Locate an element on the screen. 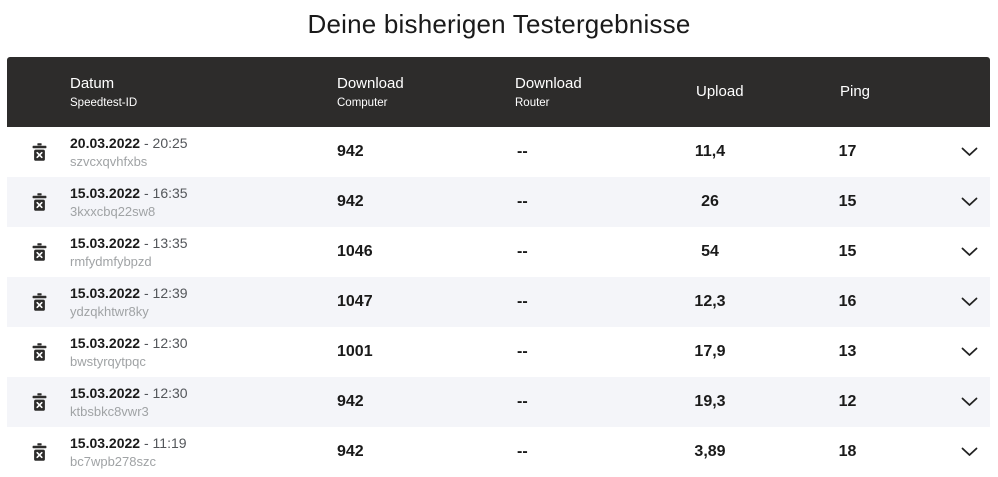 The image size is (998, 477). result-datetime: 15.03.2022 - 11:19 is located at coordinates (128, 443).